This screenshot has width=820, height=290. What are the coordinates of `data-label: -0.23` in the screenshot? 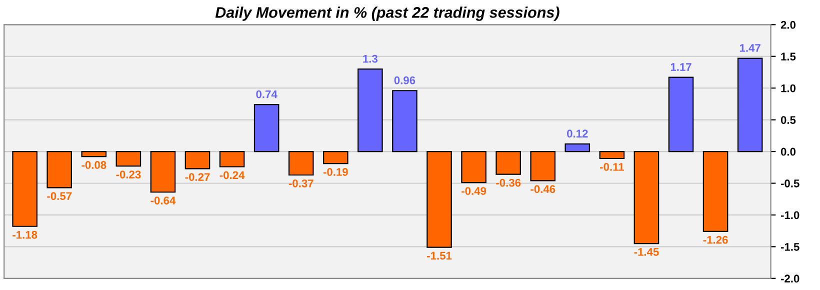 It's located at (128, 174).